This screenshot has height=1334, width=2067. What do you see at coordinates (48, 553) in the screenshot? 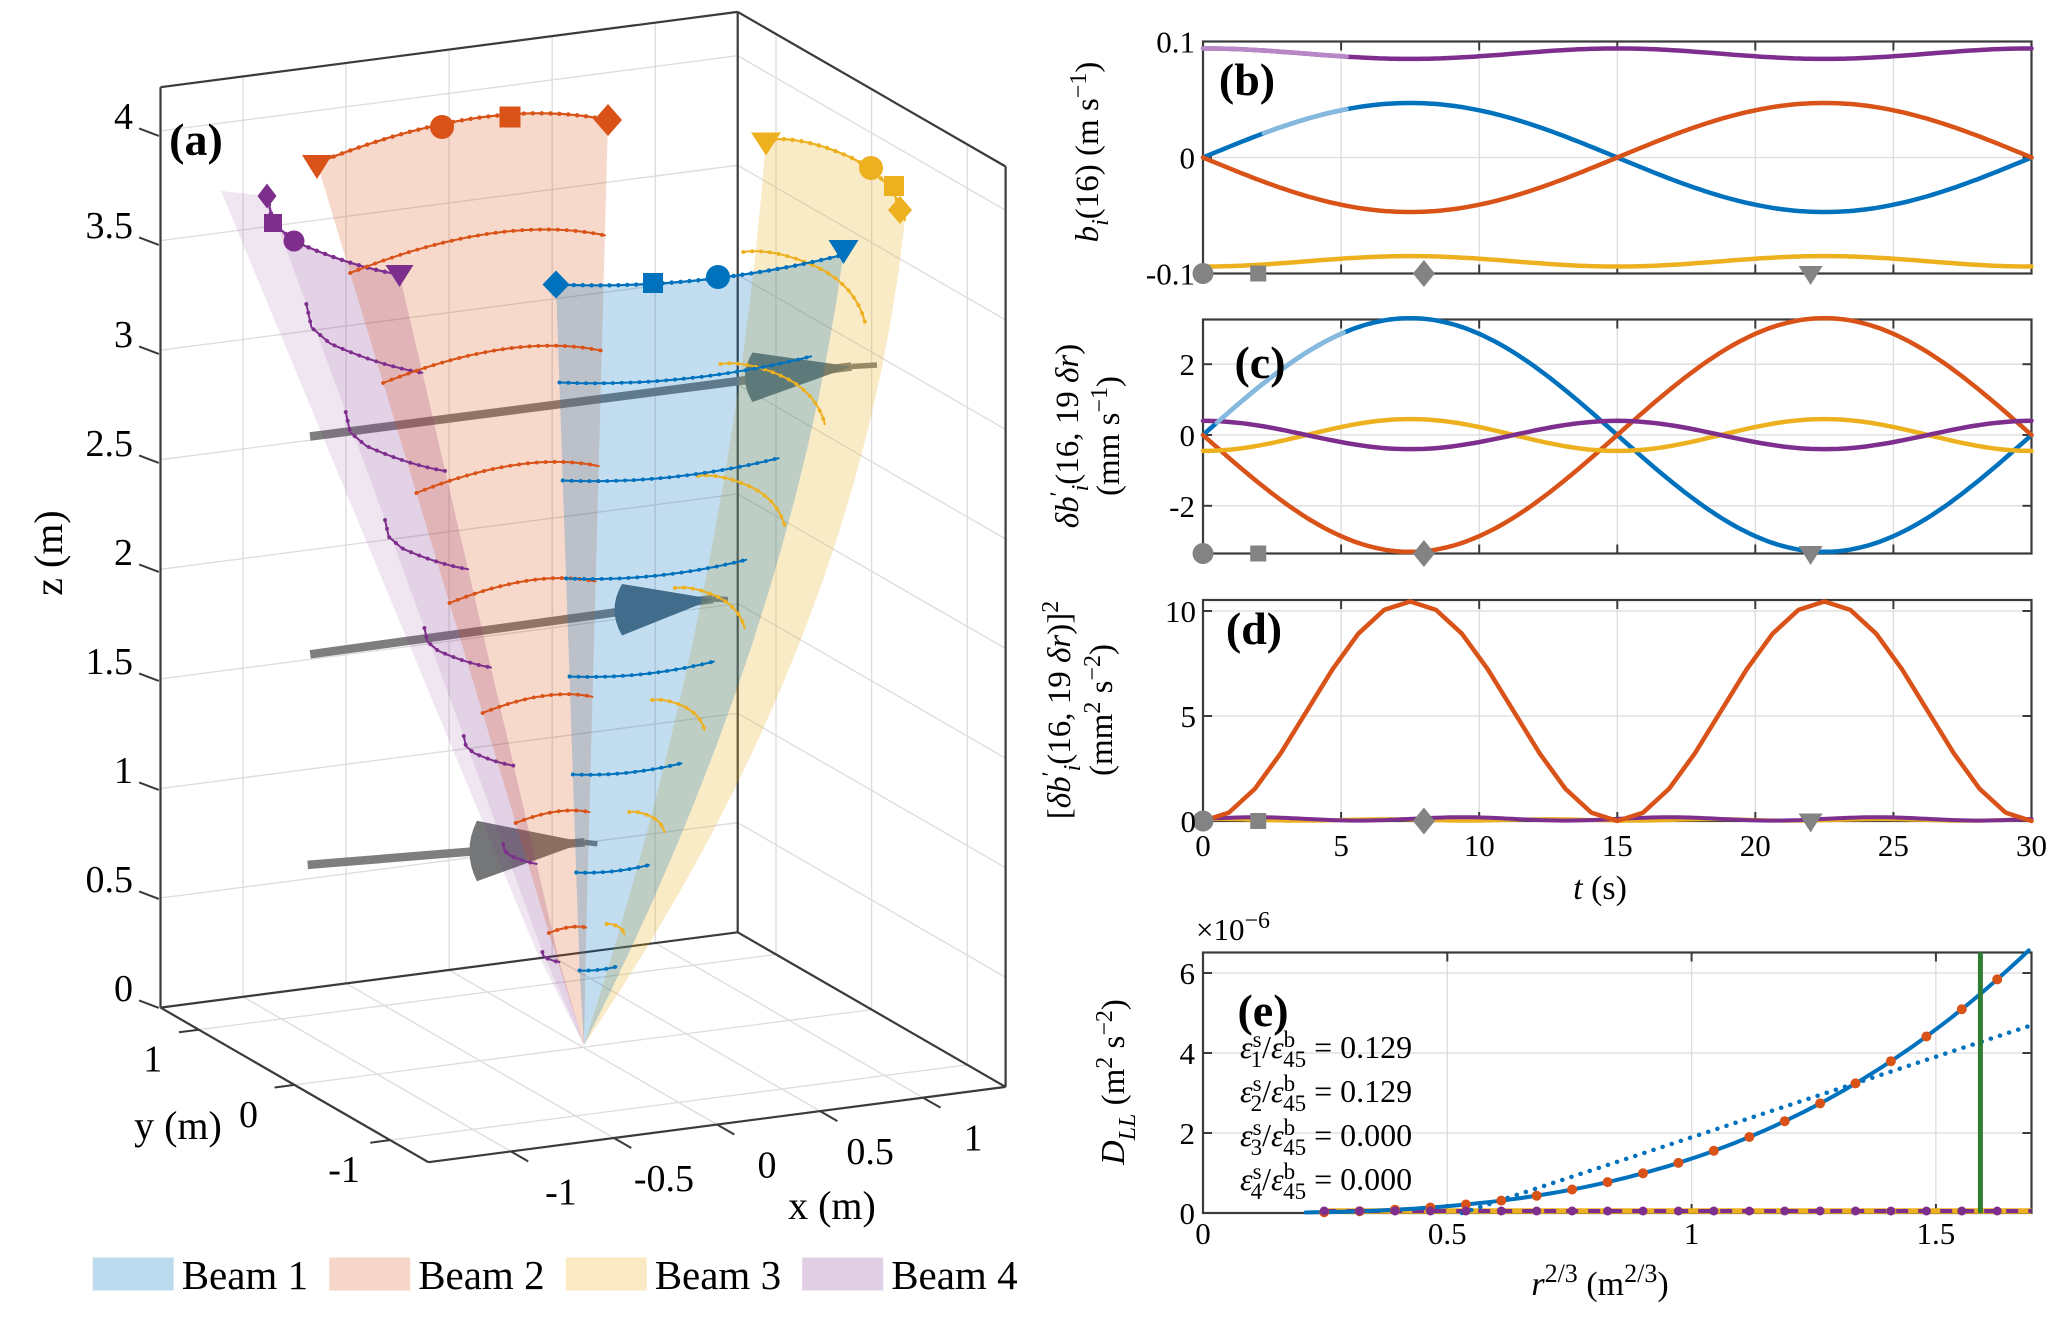
I see `svg-text: z (m)` at bounding box center [48, 553].